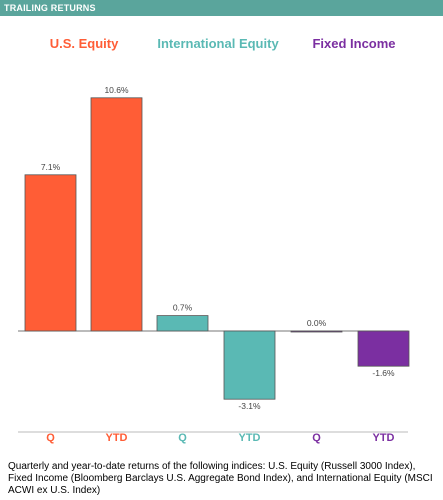 Image resolution: width=443 pixels, height=500 pixels. Describe the element at coordinates (117, 438) in the screenshot. I see `category-label-u-s-equity-ytd: YTD` at that location.